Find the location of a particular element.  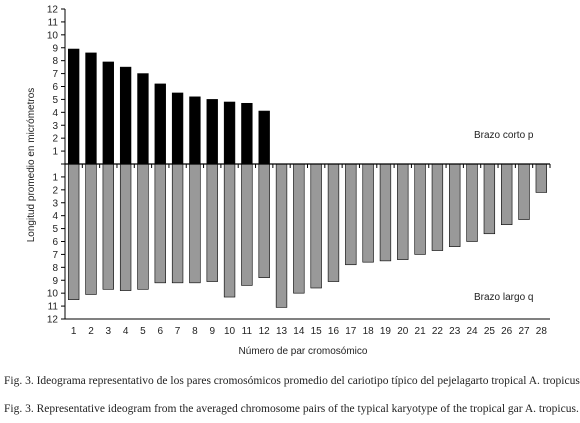

x-tick-label-20: 20 is located at coordinates (403, 331).